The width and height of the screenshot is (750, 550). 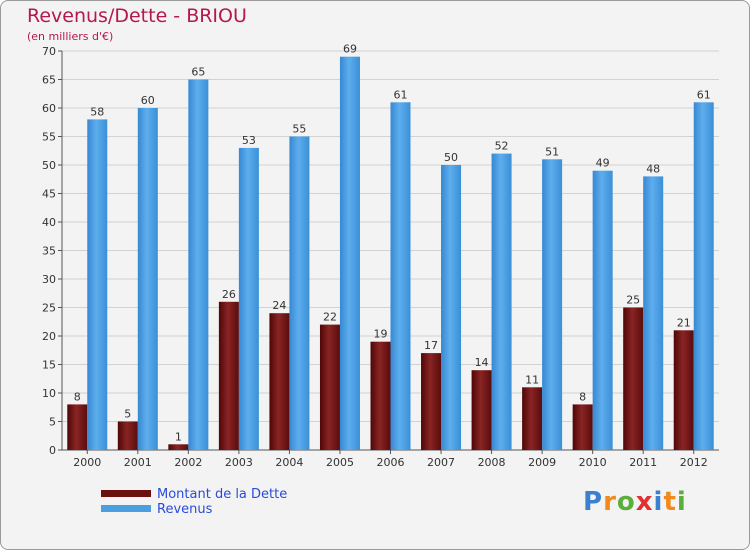 I want to click on bar-debt-2012, so click(x=683, y=390).